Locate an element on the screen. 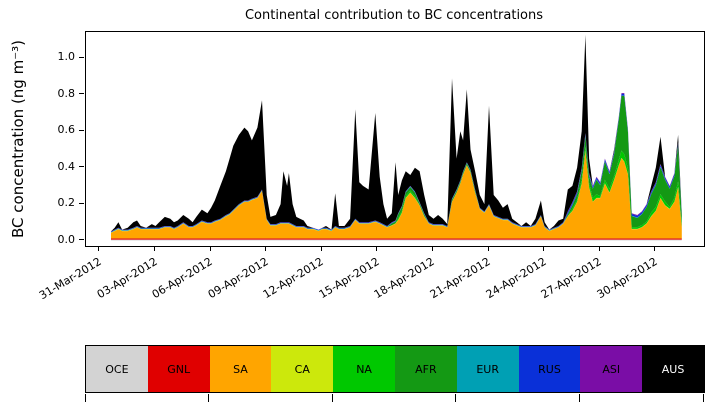 This screenshot has height=402, width=714. area-gnl is located at coordinates (396, 239).